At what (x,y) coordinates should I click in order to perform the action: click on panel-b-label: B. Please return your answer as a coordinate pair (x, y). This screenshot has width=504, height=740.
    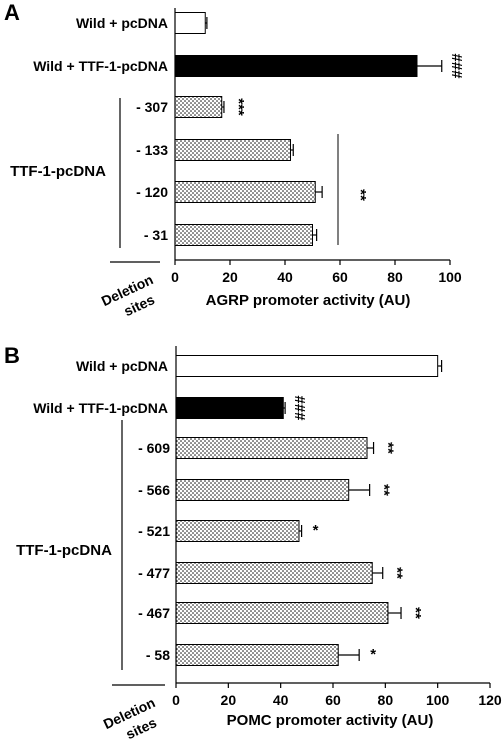
    Looking at the image, I should click on (12, 355).